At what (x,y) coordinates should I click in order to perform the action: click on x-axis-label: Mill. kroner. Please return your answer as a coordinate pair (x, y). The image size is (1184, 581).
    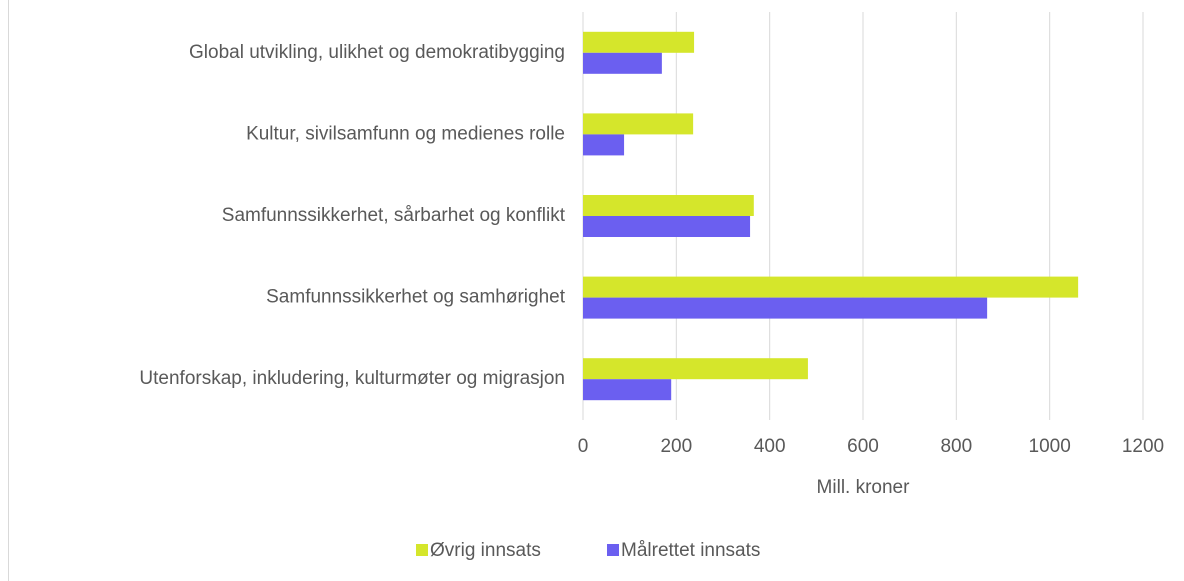
    Looking at the image, I should click on (864, 487).